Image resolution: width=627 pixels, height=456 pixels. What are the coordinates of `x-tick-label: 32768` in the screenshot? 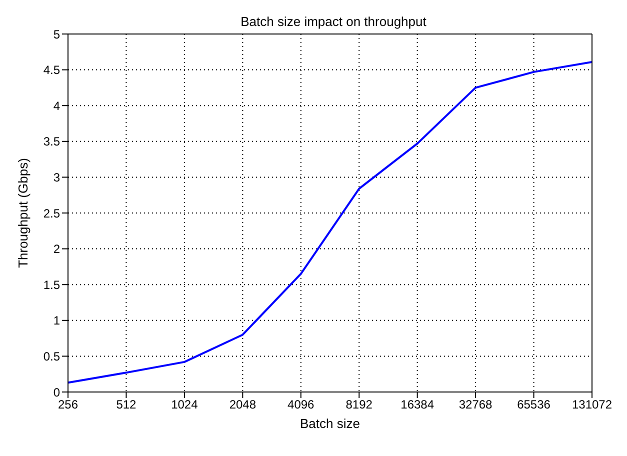 It's located at (475, 405).